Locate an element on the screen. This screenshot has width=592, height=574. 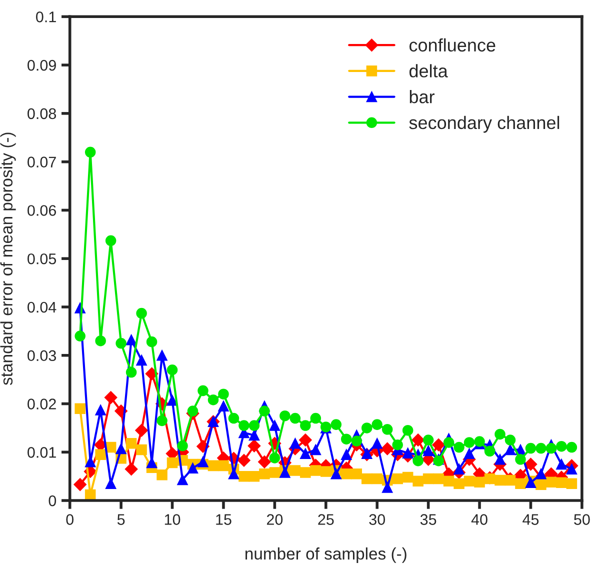
y-axis-title: standard error of mean porosity (-) is located at coordinates (8, 259).